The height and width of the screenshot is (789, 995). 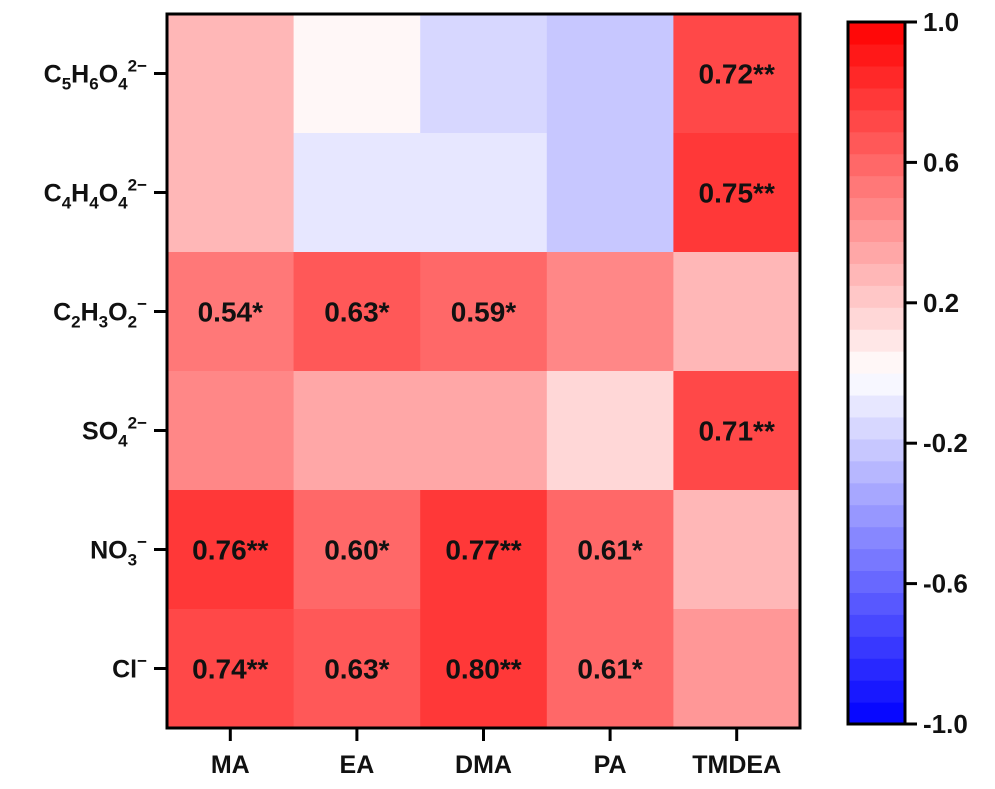 I want to click on x-axis: MA EA DMA PA TMDEA, so click(x=496, y=753).